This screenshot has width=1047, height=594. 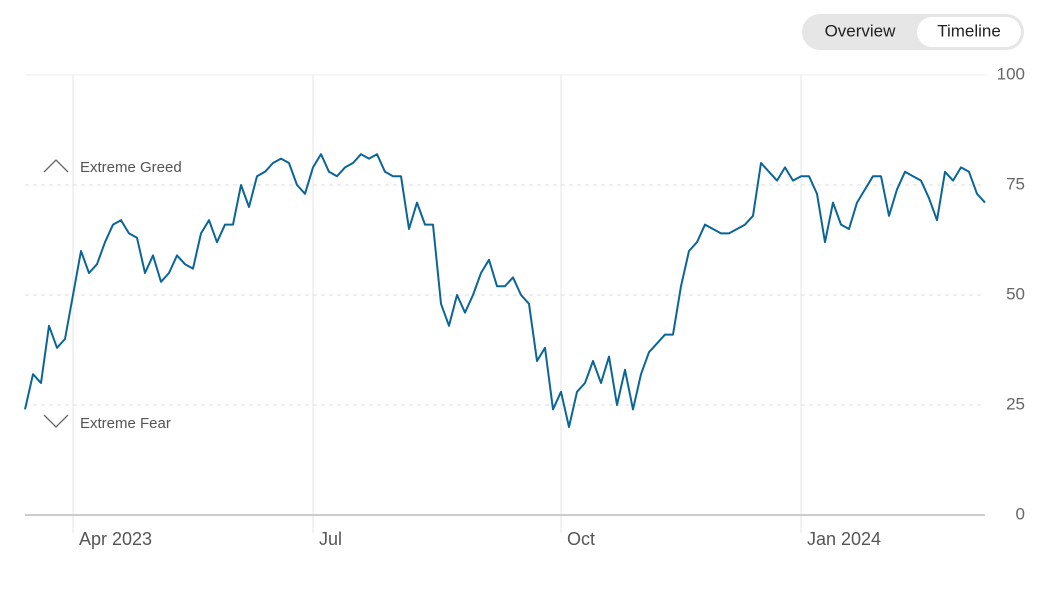 I want to click on x-tick-label: Apr 2023, so click(x=115, y=539).